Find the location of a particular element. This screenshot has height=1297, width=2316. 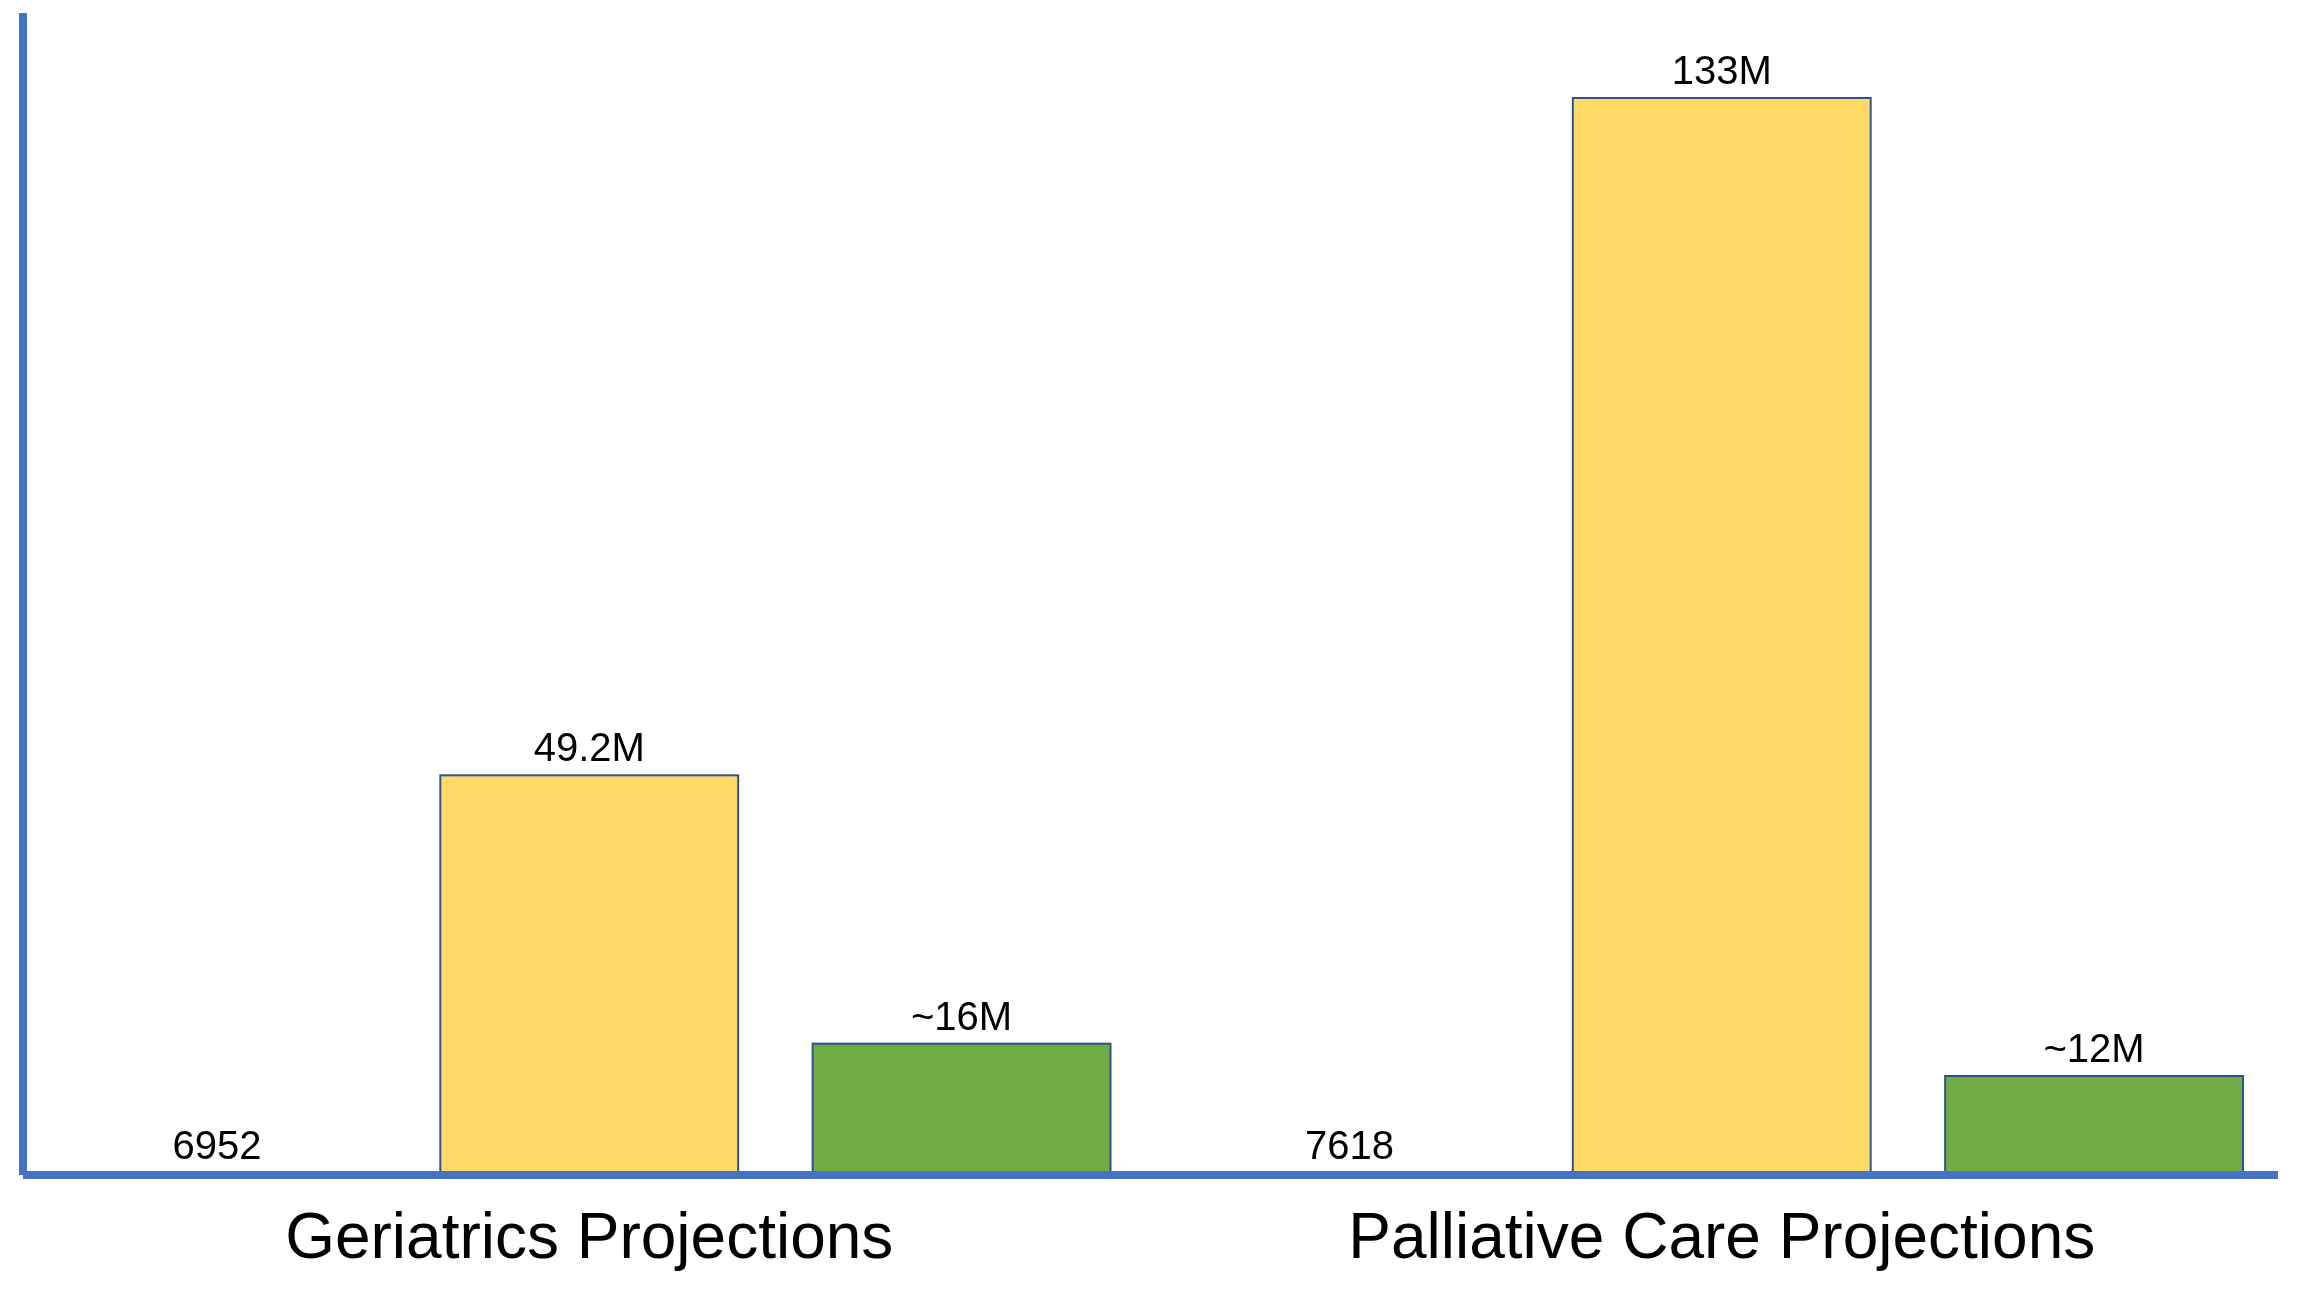

data-label: 49.2M is located at coordinates (589, 747).